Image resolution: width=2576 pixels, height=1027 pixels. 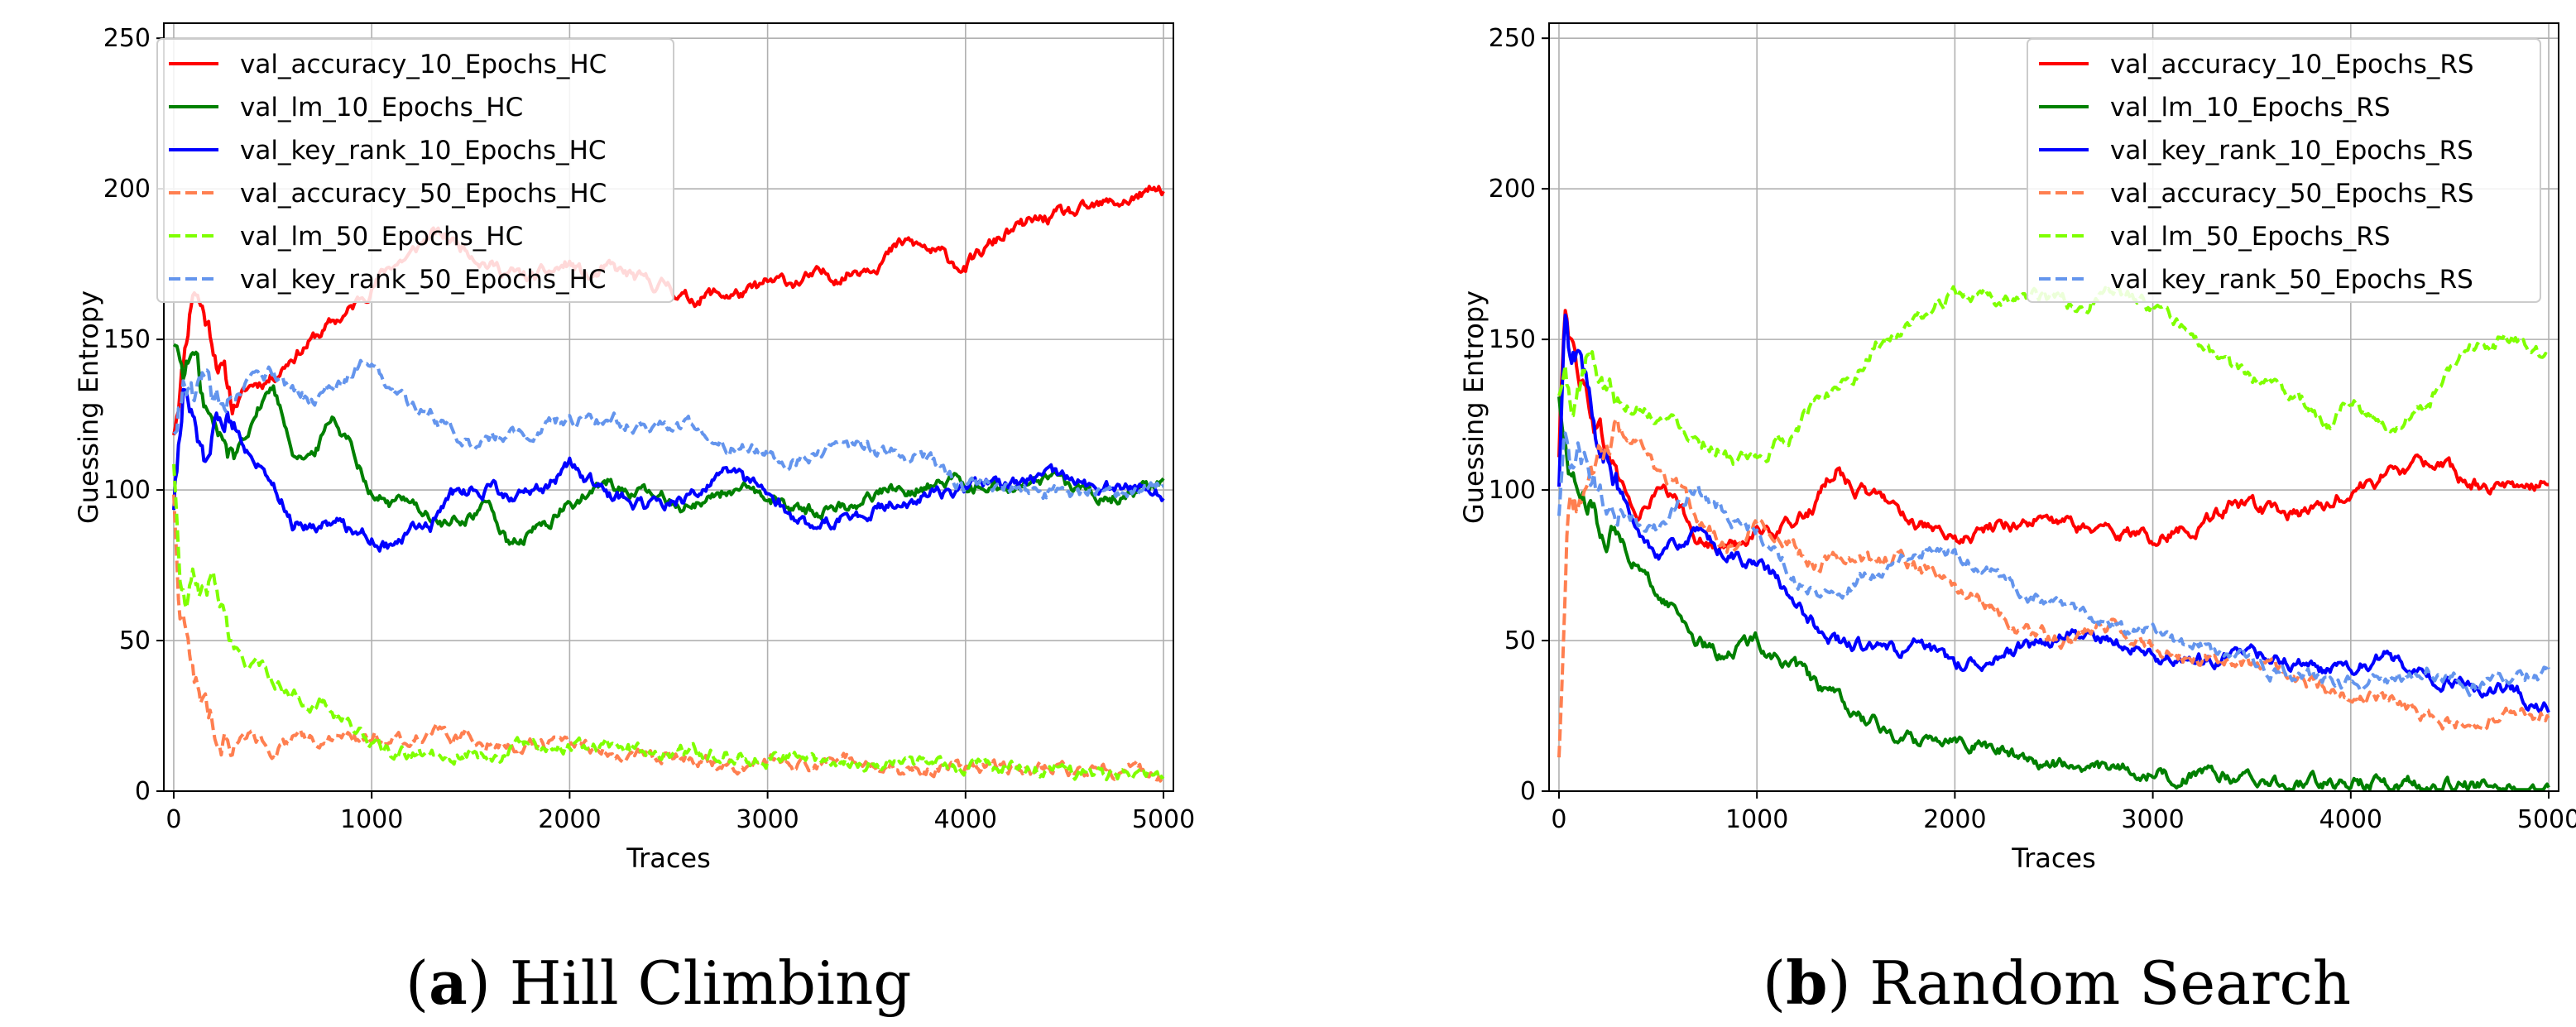 I want to click on caption-a: (a) Hill Climbing, so click(x=659, y=983).